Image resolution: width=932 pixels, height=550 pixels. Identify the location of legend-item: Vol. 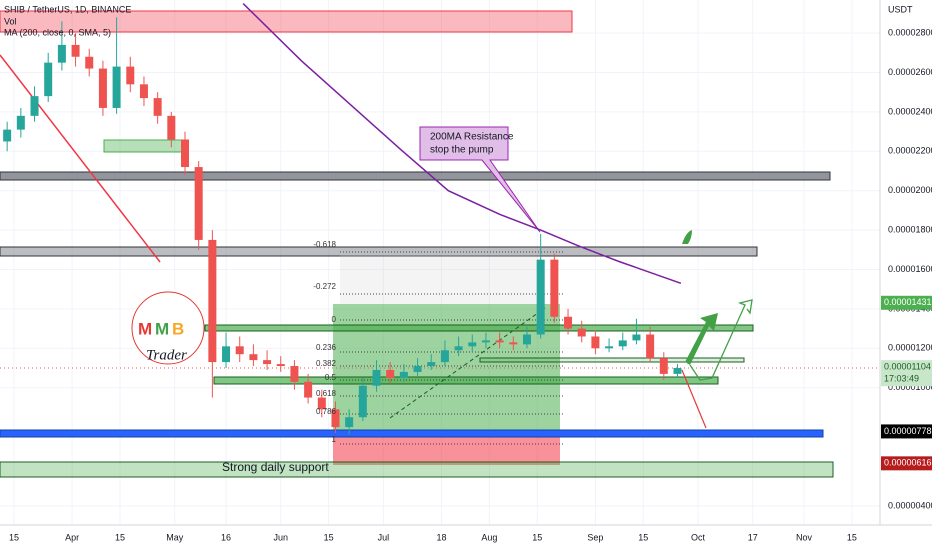
(10, 21).